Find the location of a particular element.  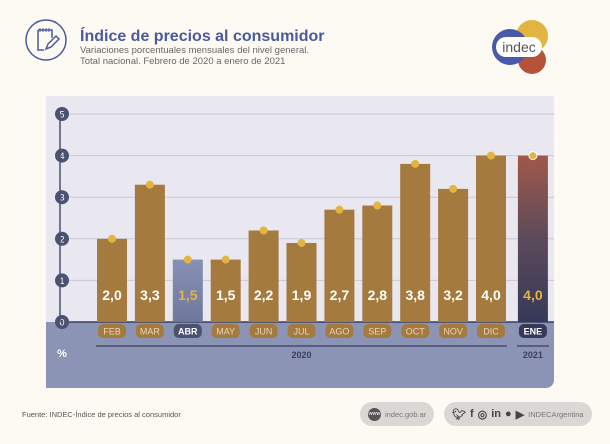

facebook-icon: f is located at coordinates (471, 414).